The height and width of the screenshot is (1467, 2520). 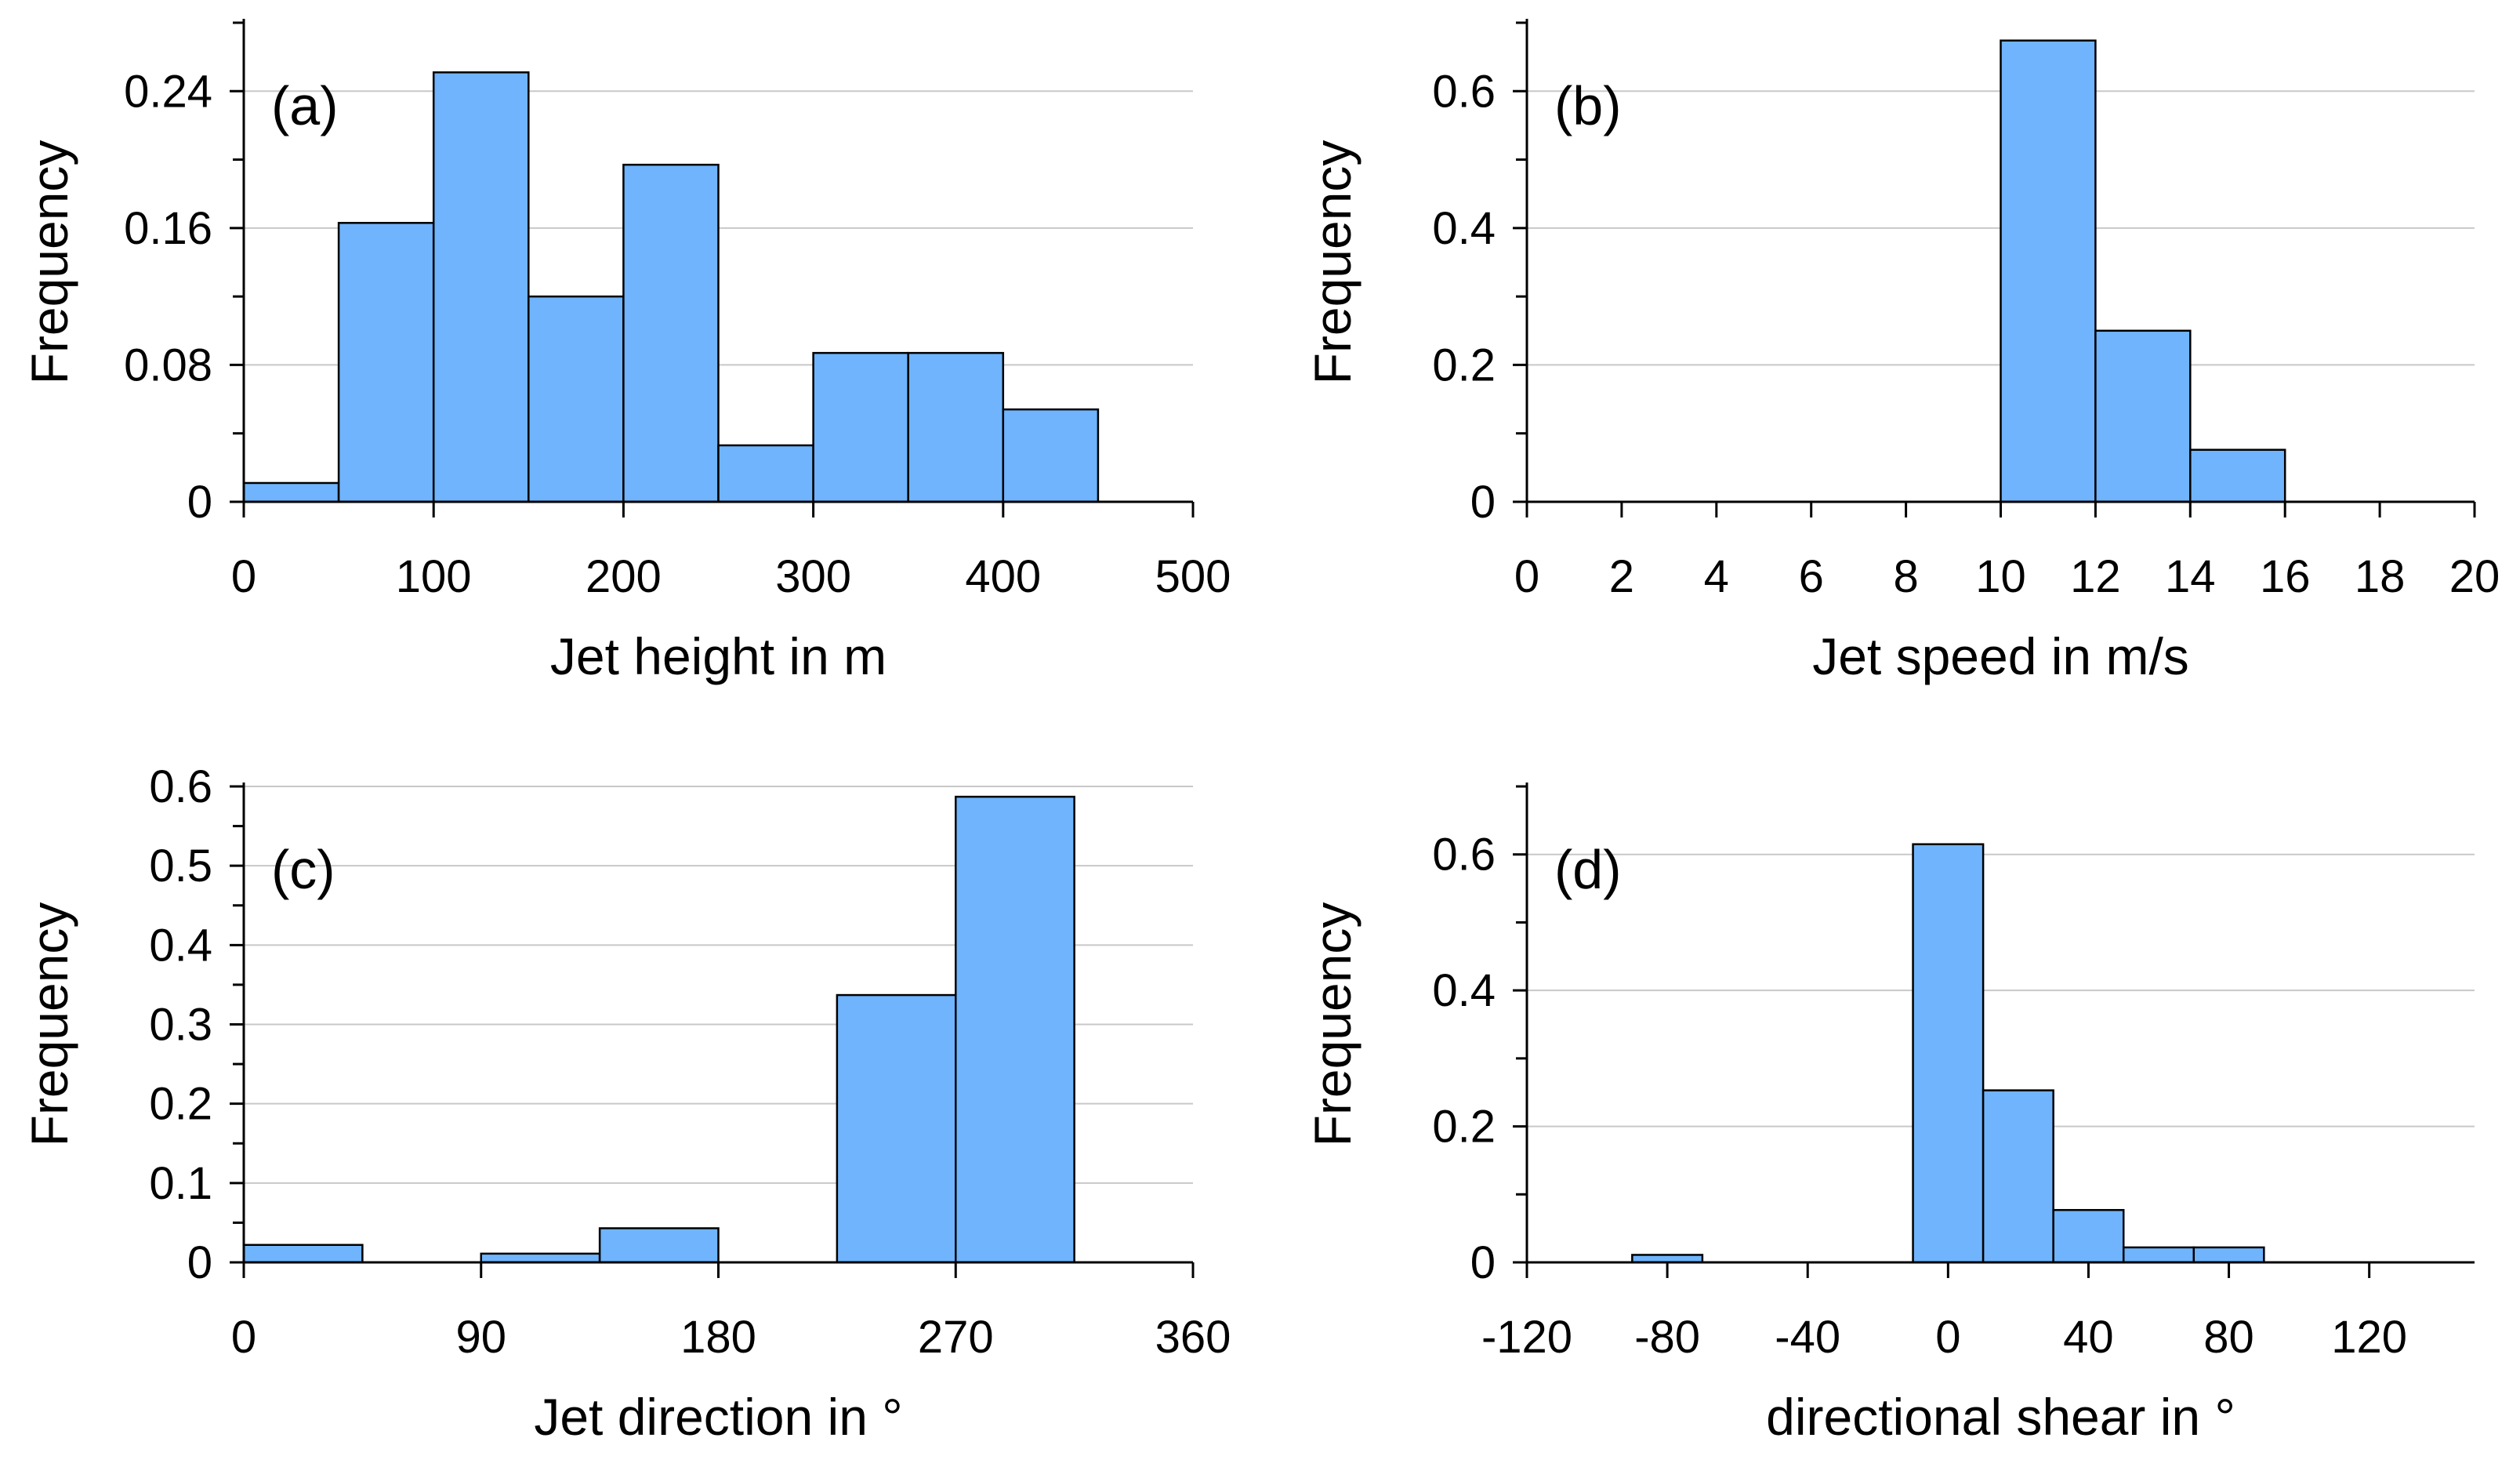 I want to click on panel-label: (b), so click(x=1588, y=106).